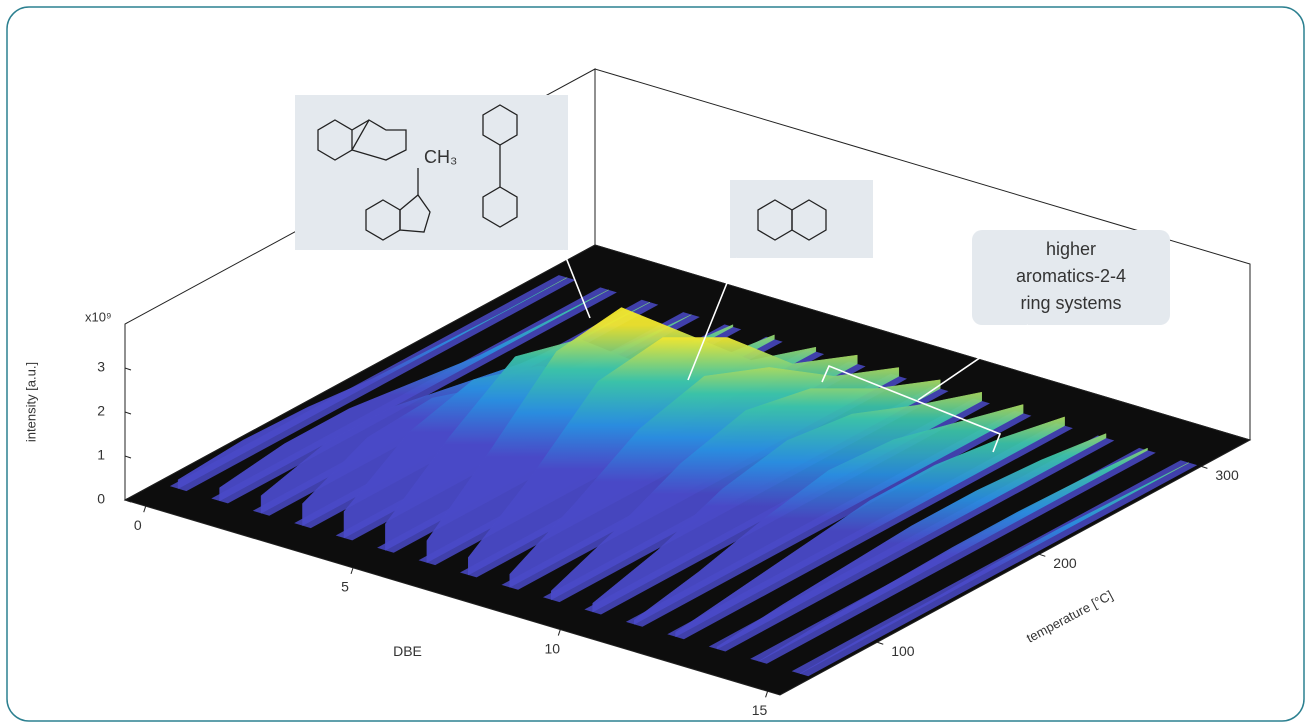 Image resolution: width=1311 pixels, height=728 pixels. What do you see at coordinates (911, 408) in the screenshot?
I see `bracket` at bounding box center [911, 408].